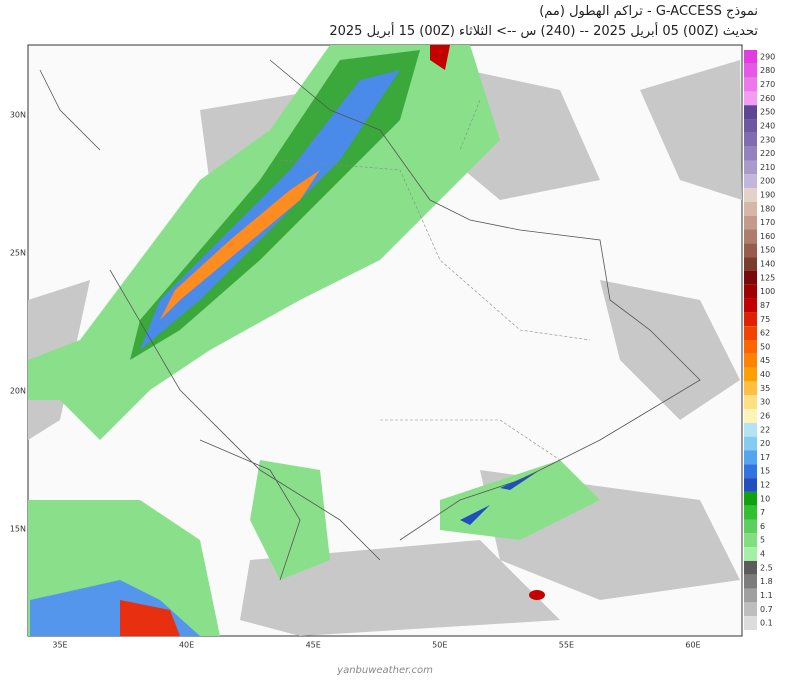 This screenshot has width=800, height=682. Describe the element at coordinates (59, 645) in the screenshot. I see `lon-label: 35E` at that location.